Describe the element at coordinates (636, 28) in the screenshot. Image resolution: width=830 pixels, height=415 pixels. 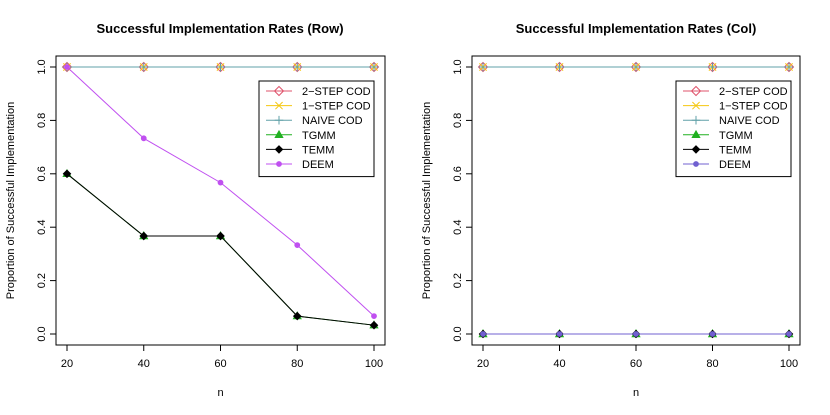
I see `chart-title: Successful Implementation Rates (Col)` at that location.